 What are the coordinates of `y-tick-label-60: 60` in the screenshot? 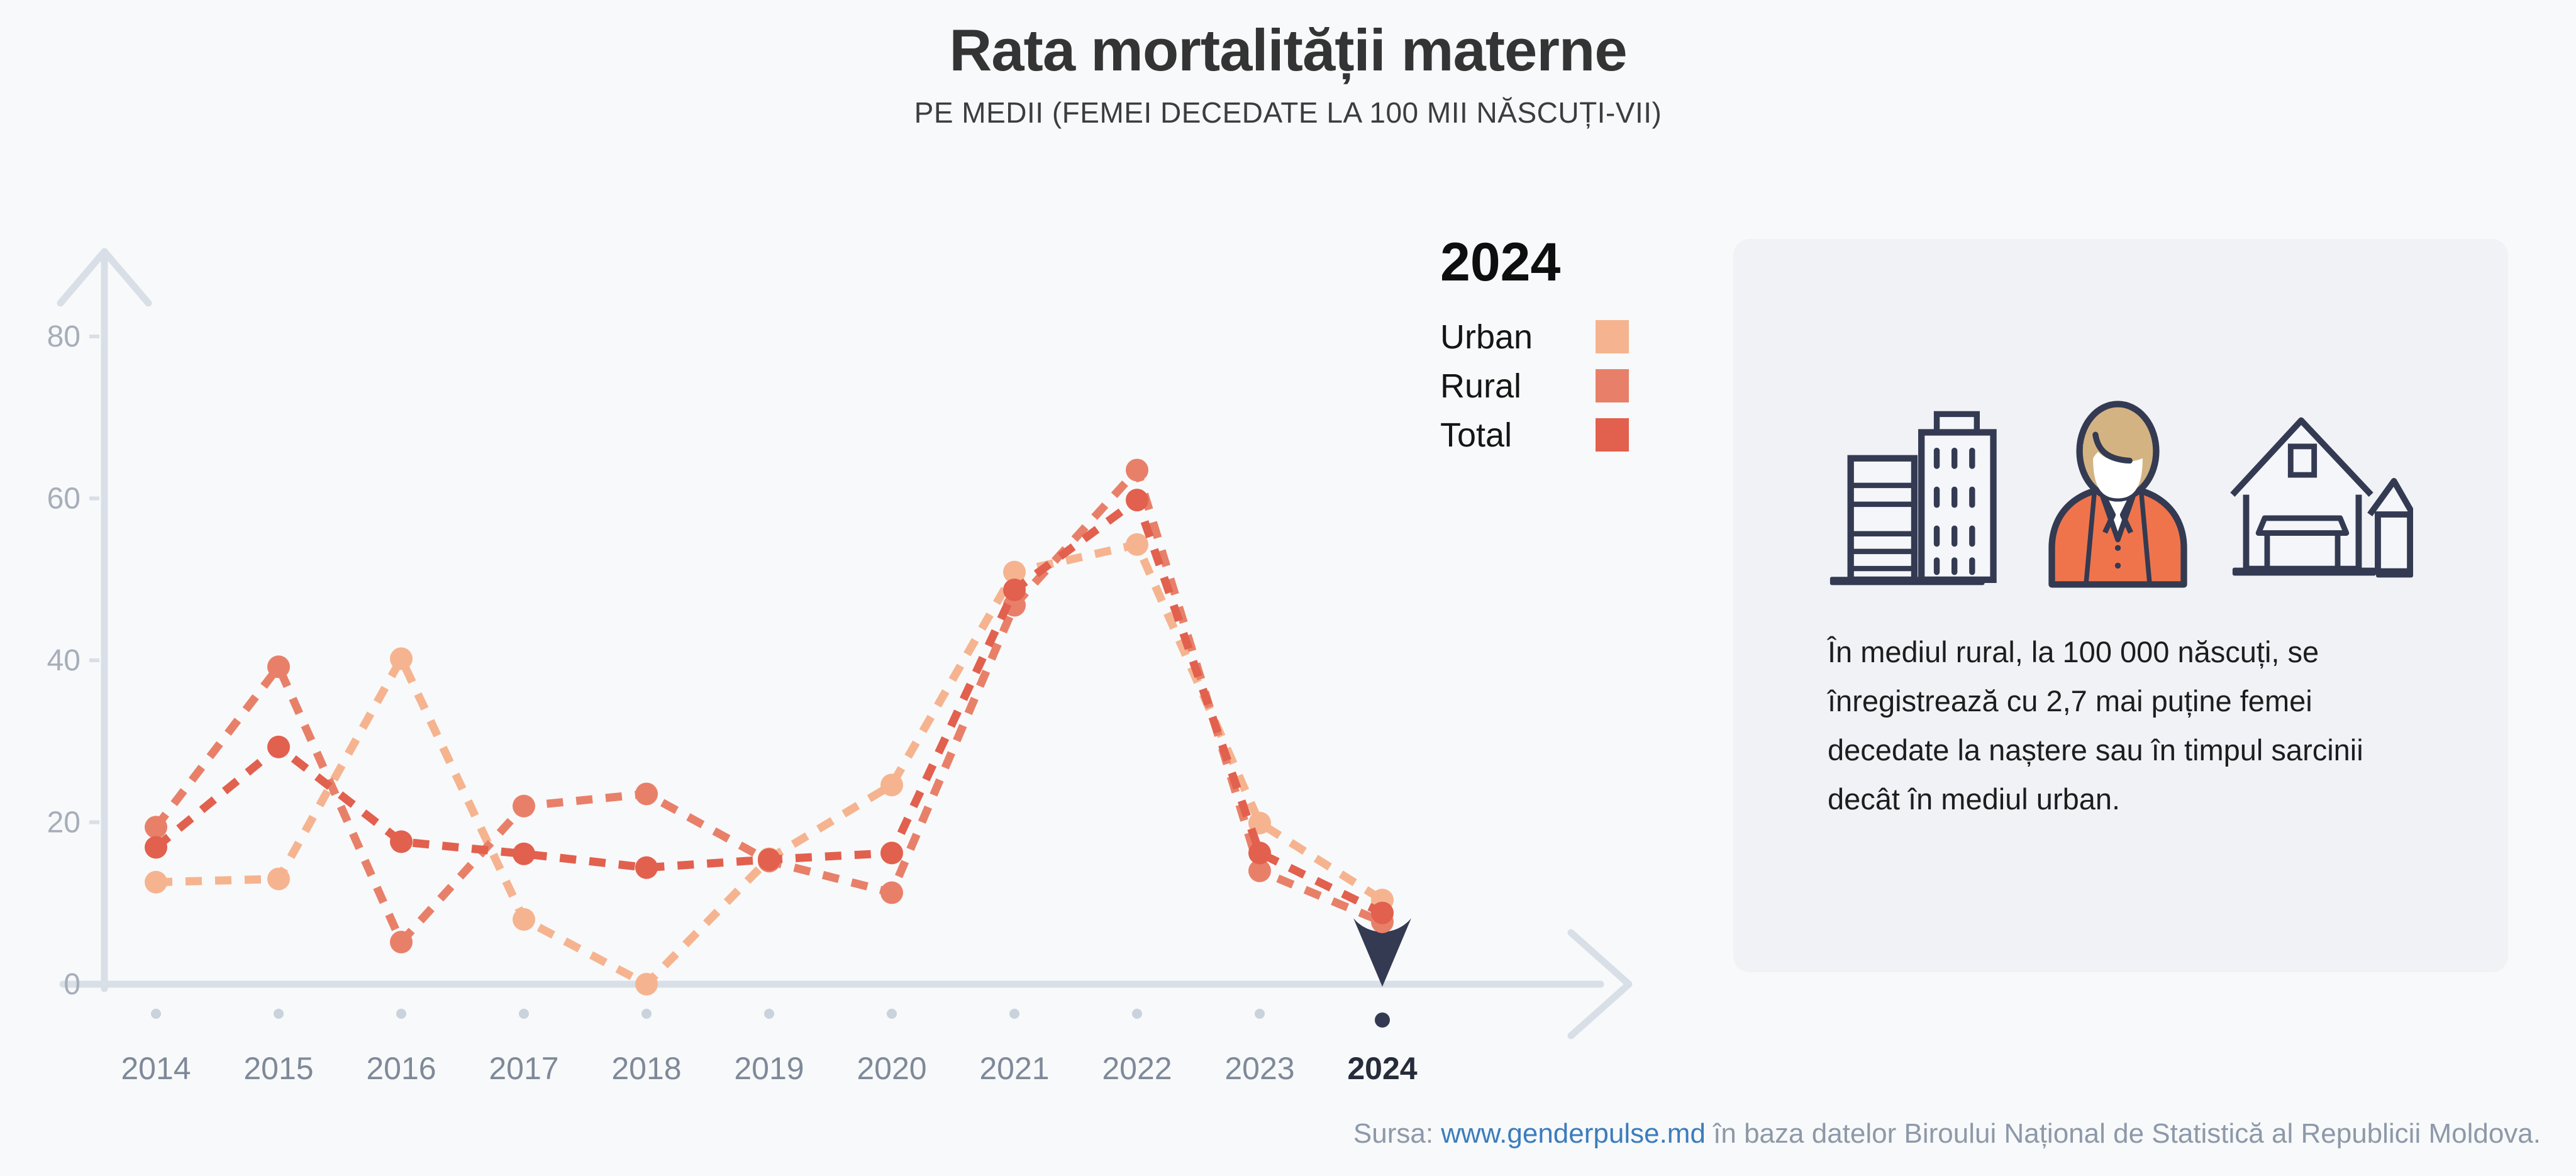 It's located at (63, 499).